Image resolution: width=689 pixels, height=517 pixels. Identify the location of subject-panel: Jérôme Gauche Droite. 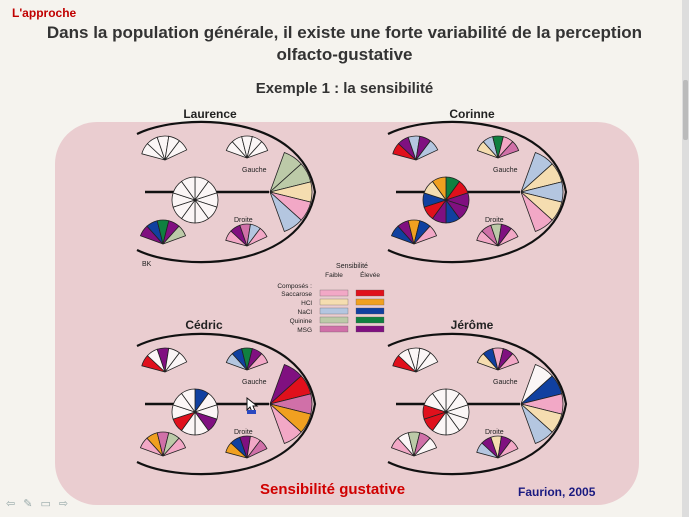
(477, 397).